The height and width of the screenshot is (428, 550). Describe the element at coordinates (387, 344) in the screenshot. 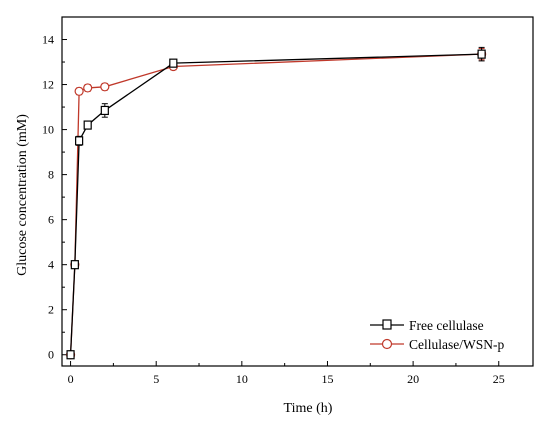

I see `legend-marker-cellulase-wsn-p` at that location.